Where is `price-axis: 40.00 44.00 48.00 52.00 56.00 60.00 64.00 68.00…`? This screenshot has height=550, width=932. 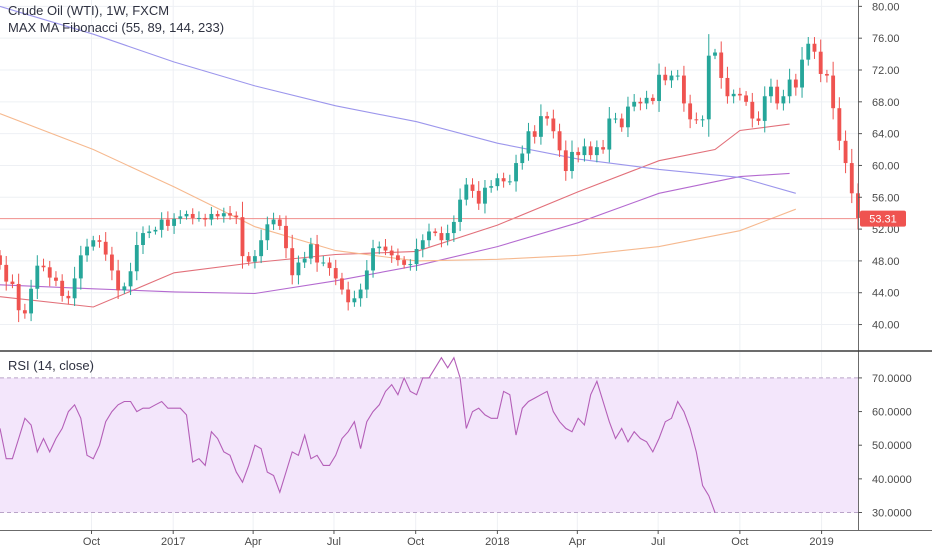 price-axis: 40.00 44.00 48.00 52.00 56.00 60.00 64.00 68.00… is located at coordinates (879, 166).